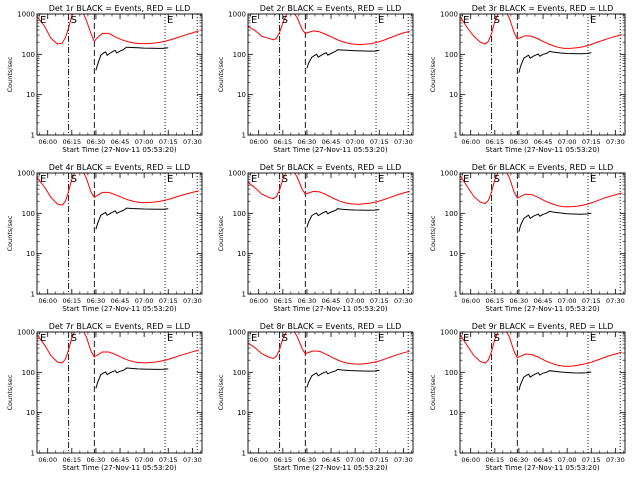 The image size is (640, 484). What do you see at coordinates (307, 142) in the screenshot?
I see `chart-2-xtick-label: 06:30` at bounding box center [307, 142].